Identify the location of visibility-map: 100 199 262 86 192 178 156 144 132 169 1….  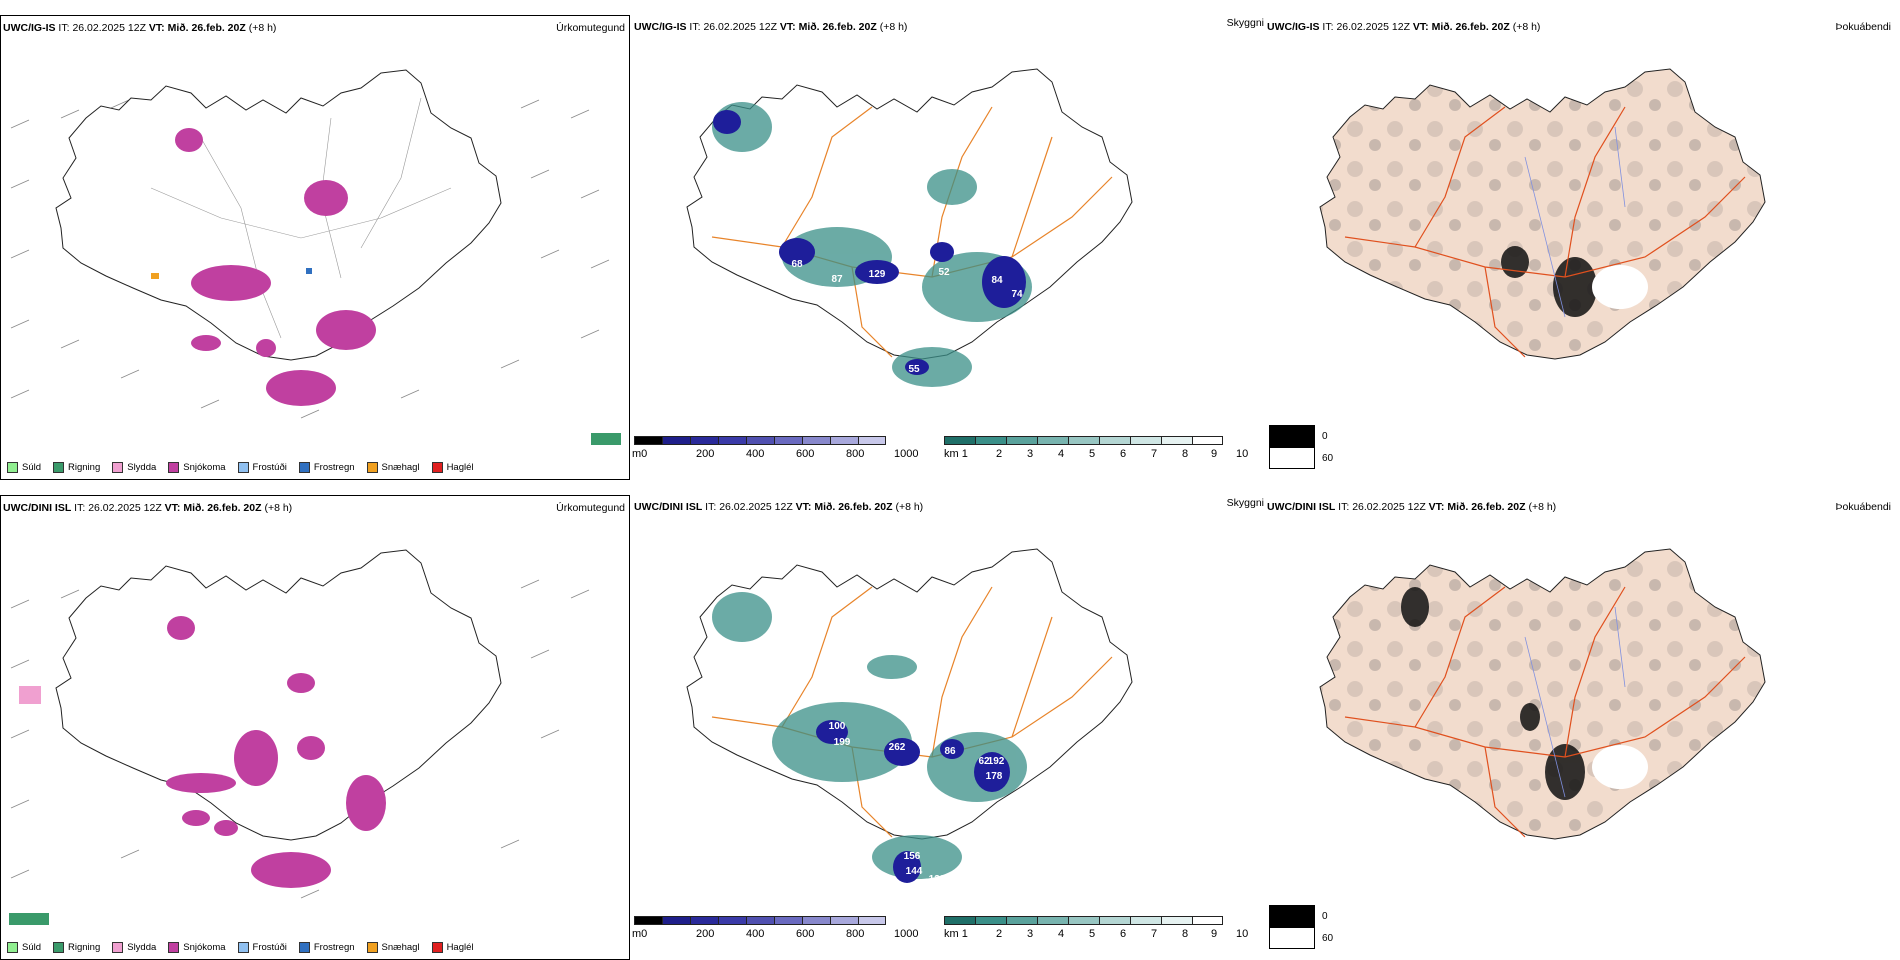
(909, 724).